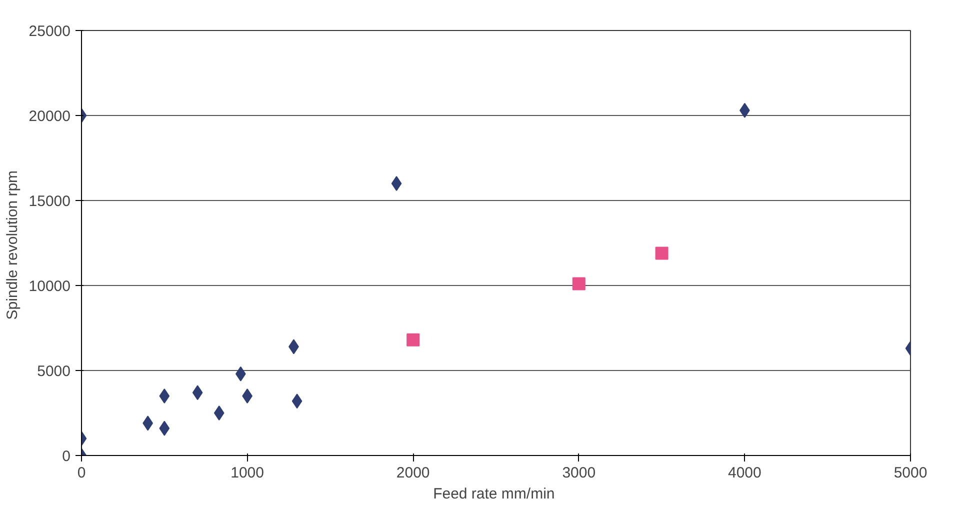 This screenshot has height=519, width=955. I want to click on y-tick-label: 15000, so click(49, 201).